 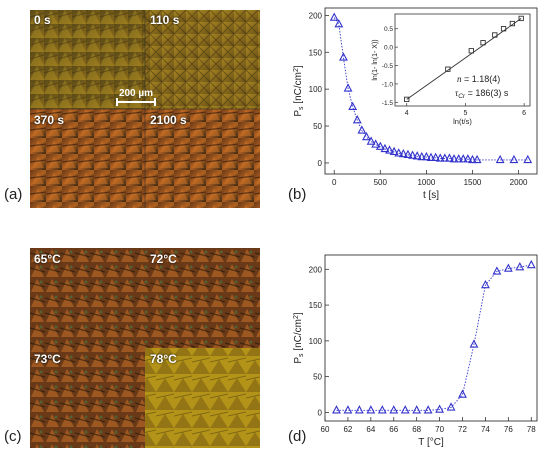 What do you see at coordinates (434, 337) in the screenshot?
I see `series-line` at bounding box center [434, 337].